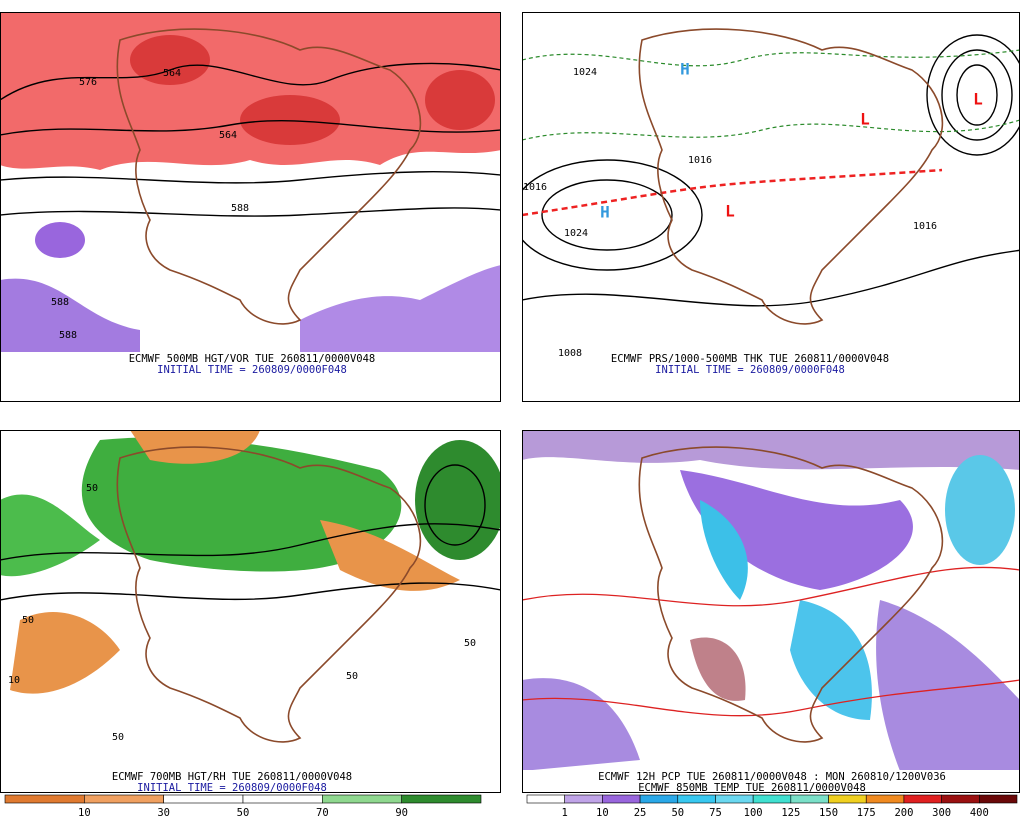 The height and width of the screenshot is (823, 1024). What do you see at coordinates (866, 813) in the screenshot?
I see `colorbar-label: 175` at bounding box center [866, 813].